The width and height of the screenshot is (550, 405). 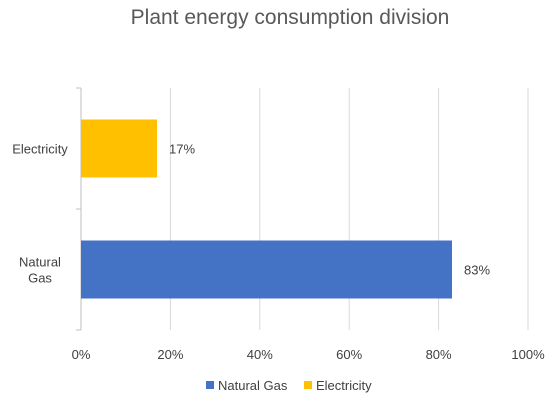 I want to click on legend-swatch-natural-gas, so click(x=210, y=385).